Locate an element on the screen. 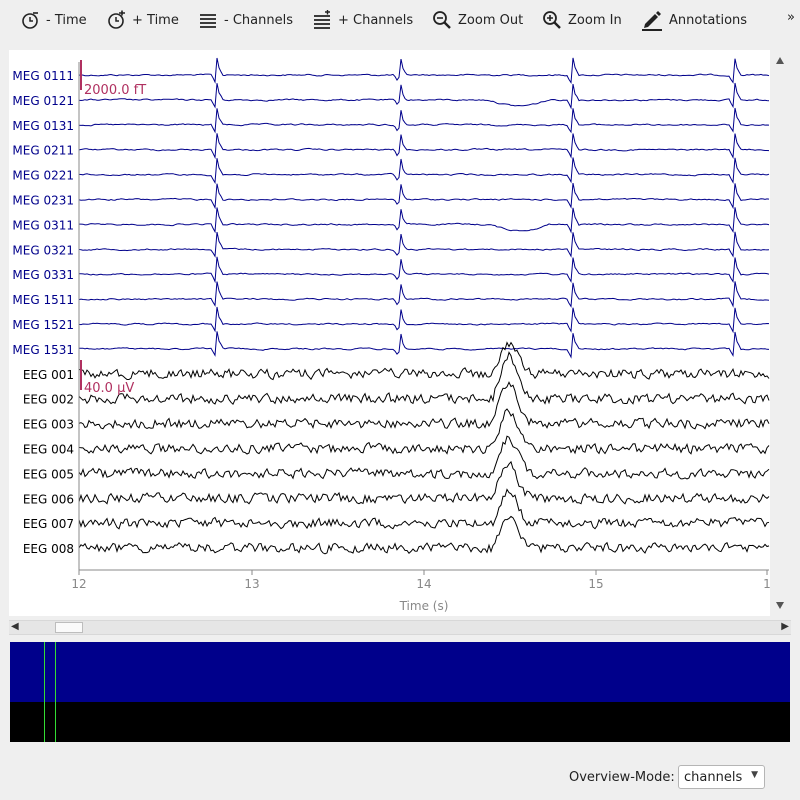 The height and width of the screenshot is (800, 800). annotations-label: Annotations is located at coordinates (708, 20).